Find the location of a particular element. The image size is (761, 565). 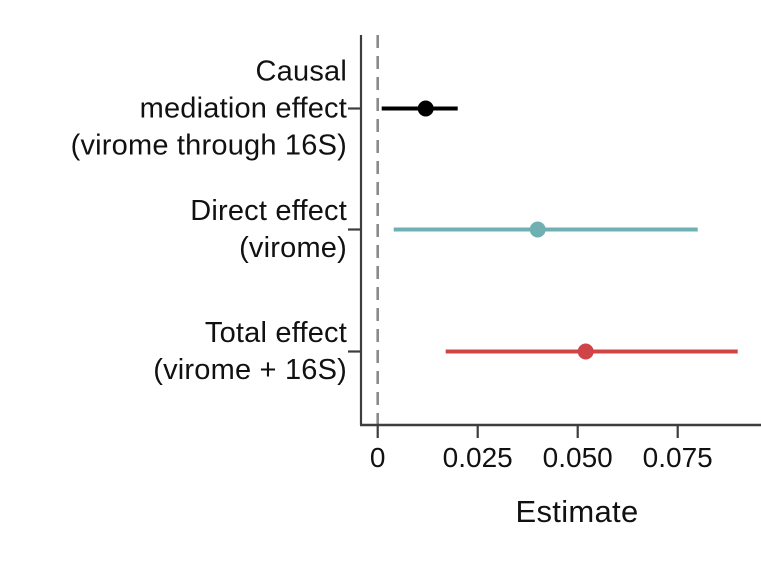

x-axis-tick-label: 0 is located at coordinates (378, 457).